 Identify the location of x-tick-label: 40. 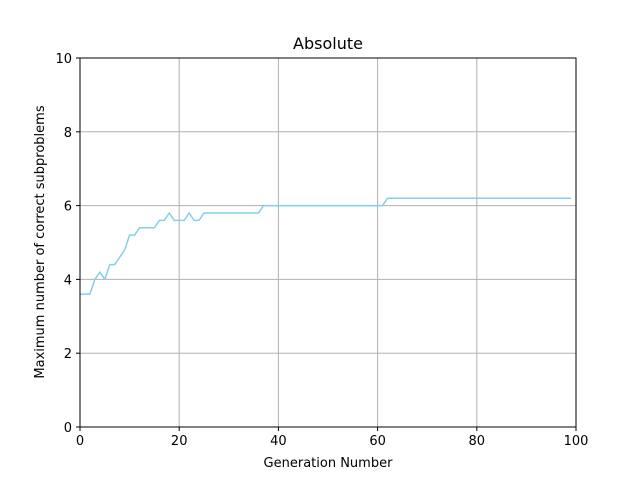
(278, 441).